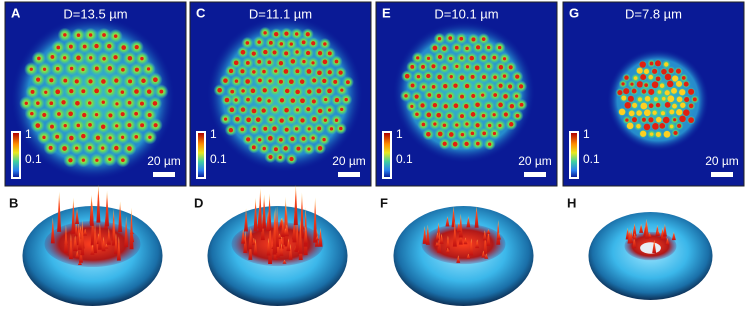 The height and width of the screenshot is (316, 748). What do you see at coordinates (399, 134) in the screenshot?
I see `colorbar-max-label: 1` at bounding box center [399, 134].